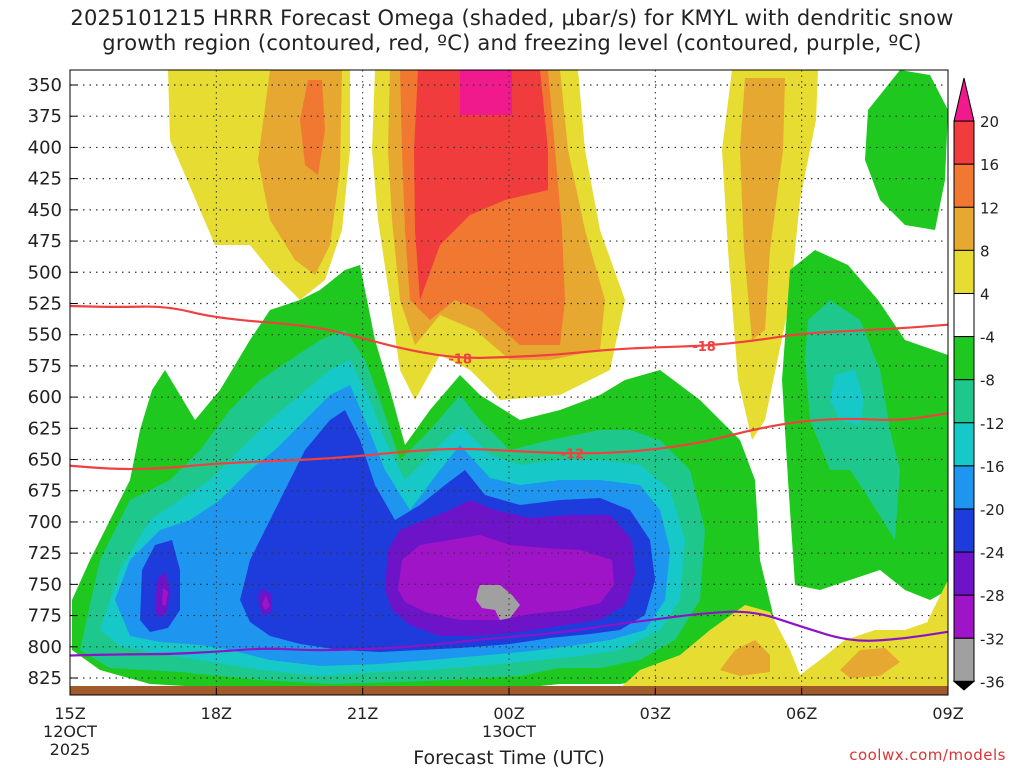  What do you see at coordinates (992, 682) in the screenshot?
I see `colorbar-label-13: -36` at bounding box center [992, 682].